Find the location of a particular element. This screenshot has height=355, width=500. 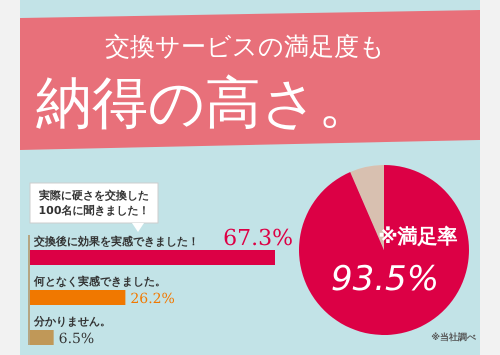

y-tick-label: 何となく実感できました。 is located at coordinates (99, 281).